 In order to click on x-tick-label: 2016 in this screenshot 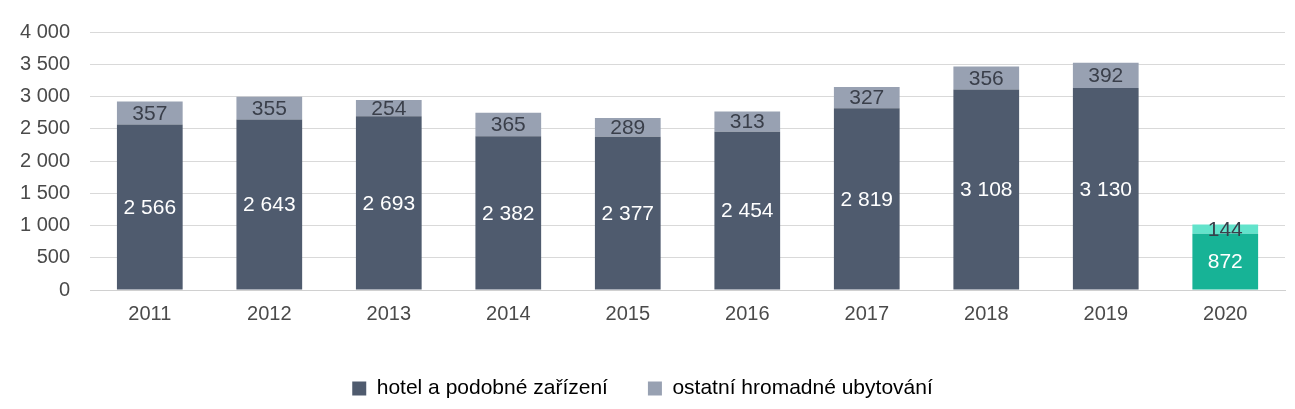, I will do `click(747, 312)`.